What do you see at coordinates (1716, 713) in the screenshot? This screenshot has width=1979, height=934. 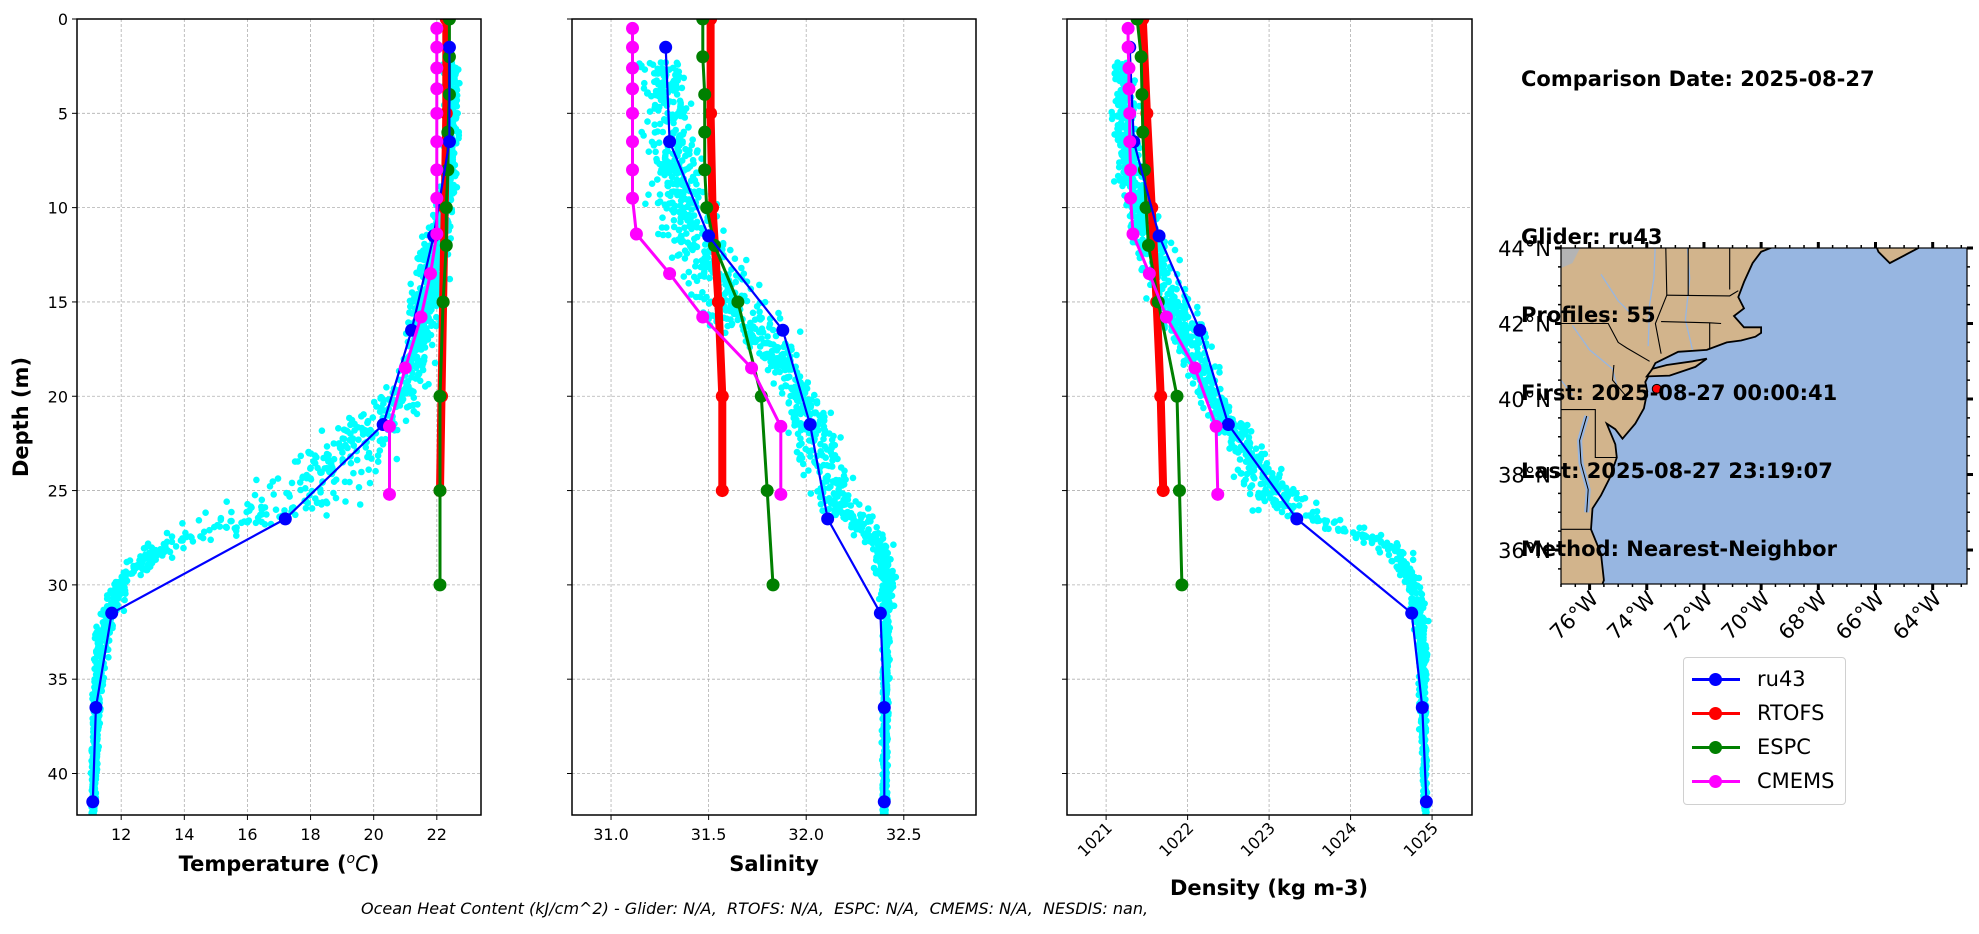 I see `legend-line-icon` at bounding box center [1716, 713].